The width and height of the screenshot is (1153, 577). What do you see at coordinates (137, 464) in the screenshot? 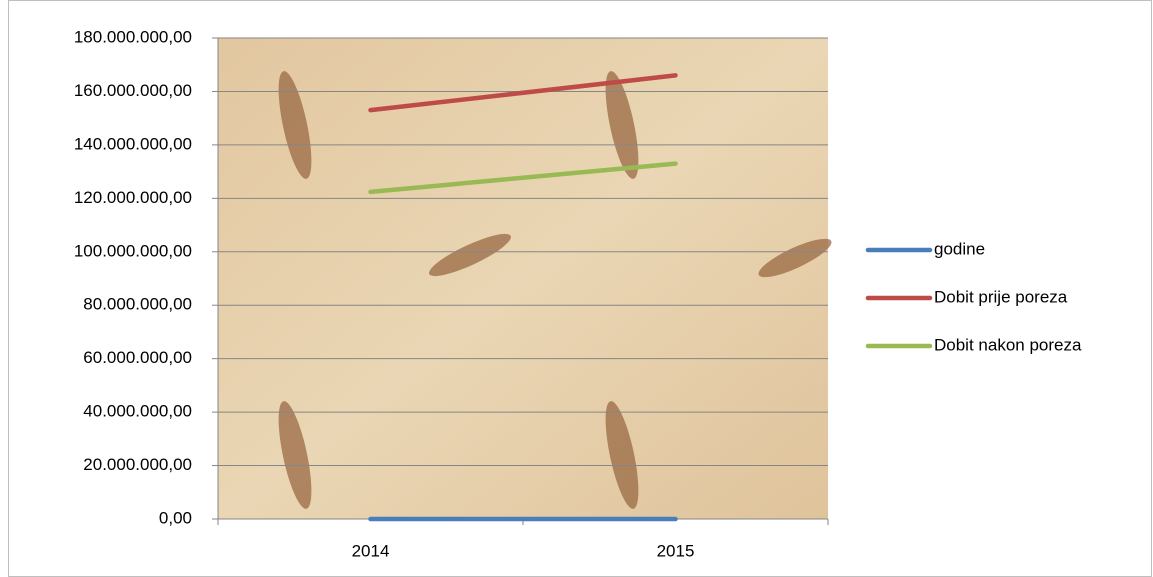
I see `y-tick-label: 20.000.000,00` at bounding box center [137, 464].